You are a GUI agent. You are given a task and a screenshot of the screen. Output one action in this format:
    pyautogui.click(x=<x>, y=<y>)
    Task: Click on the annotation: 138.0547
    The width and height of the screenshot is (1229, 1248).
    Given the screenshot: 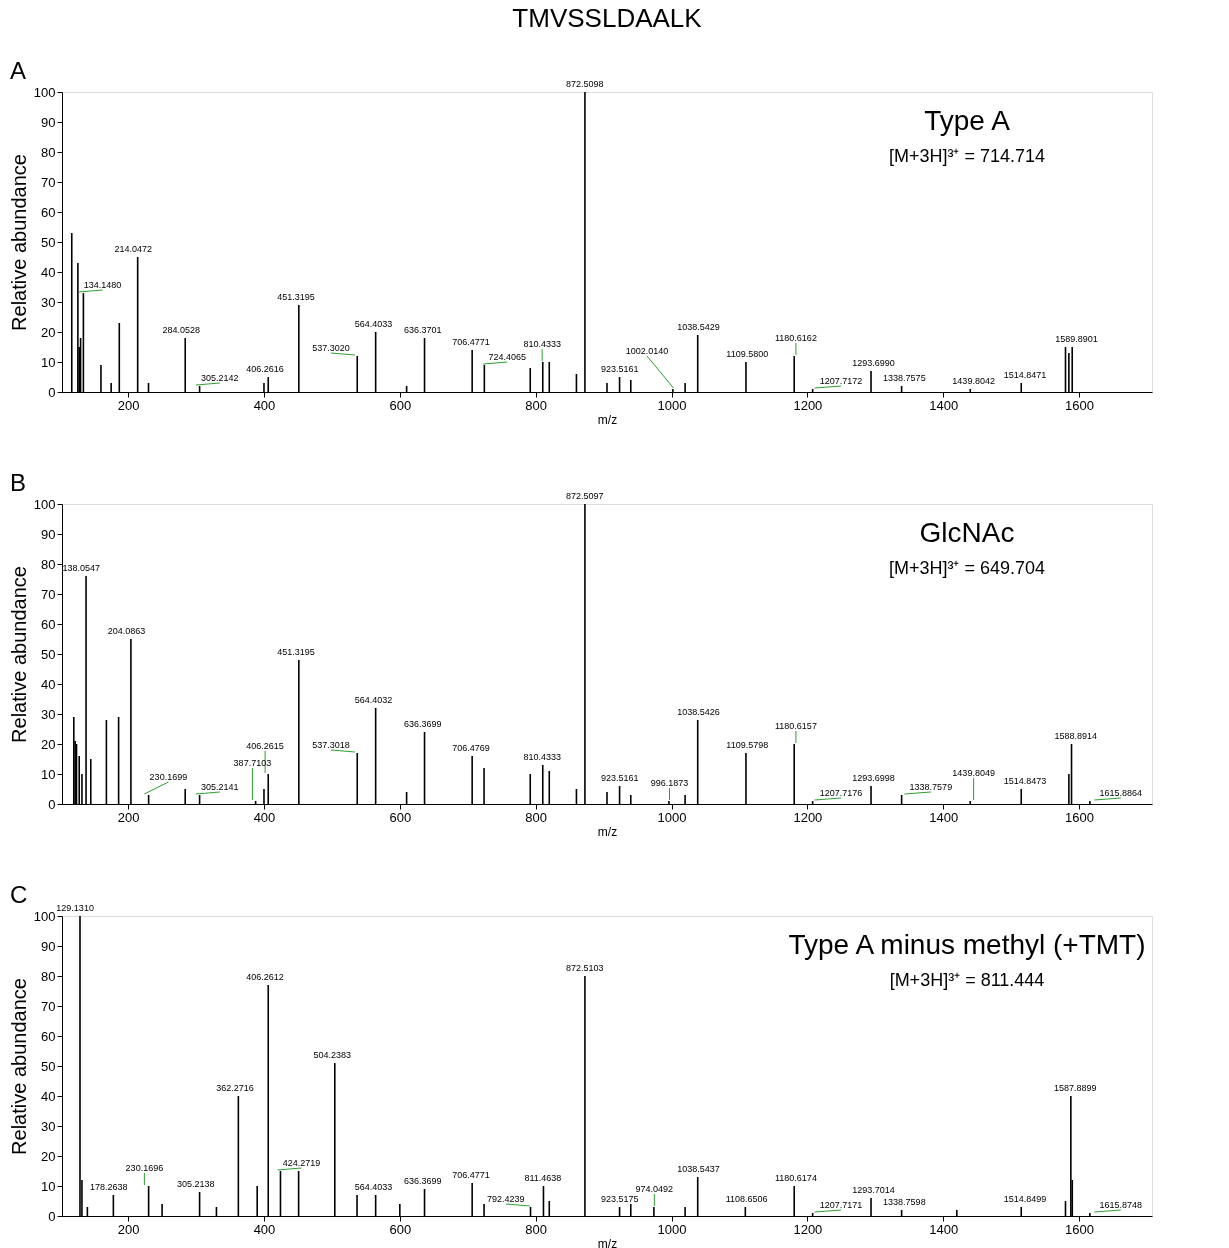 What is the action you would take?
    pyautogui.click(x=81, y=568)
    